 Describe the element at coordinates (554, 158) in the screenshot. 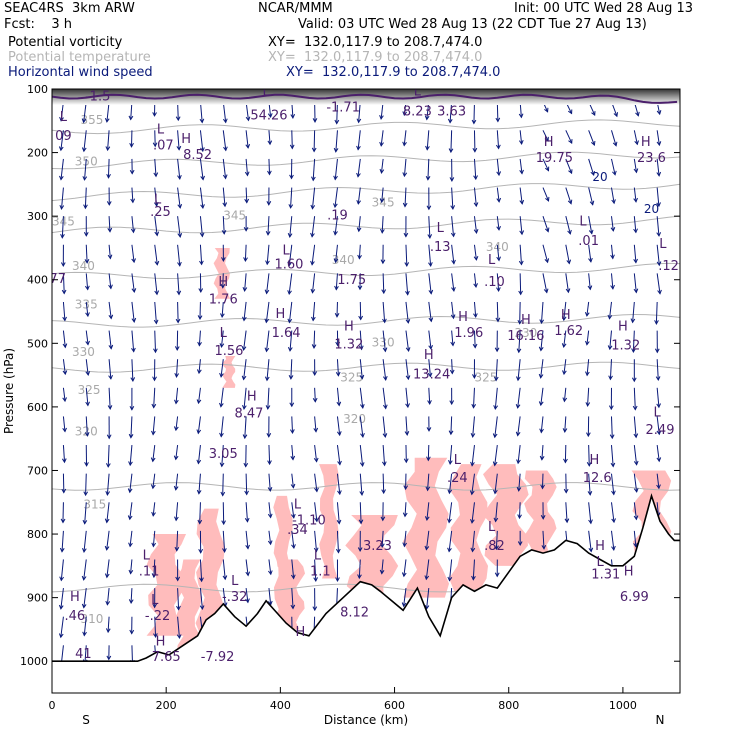

I see `pv-label: 19.75` at that location.